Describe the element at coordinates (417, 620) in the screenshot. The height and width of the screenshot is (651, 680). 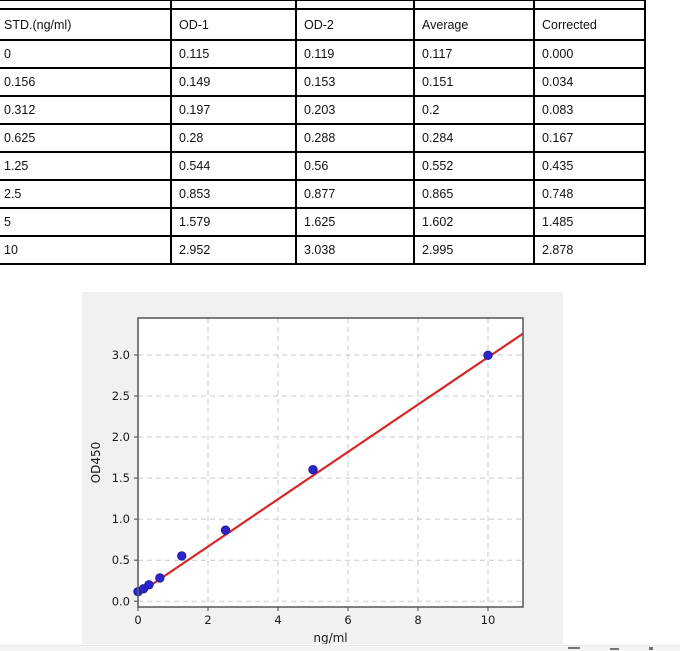
I see `x-axis-tick-label: 8` at that location.